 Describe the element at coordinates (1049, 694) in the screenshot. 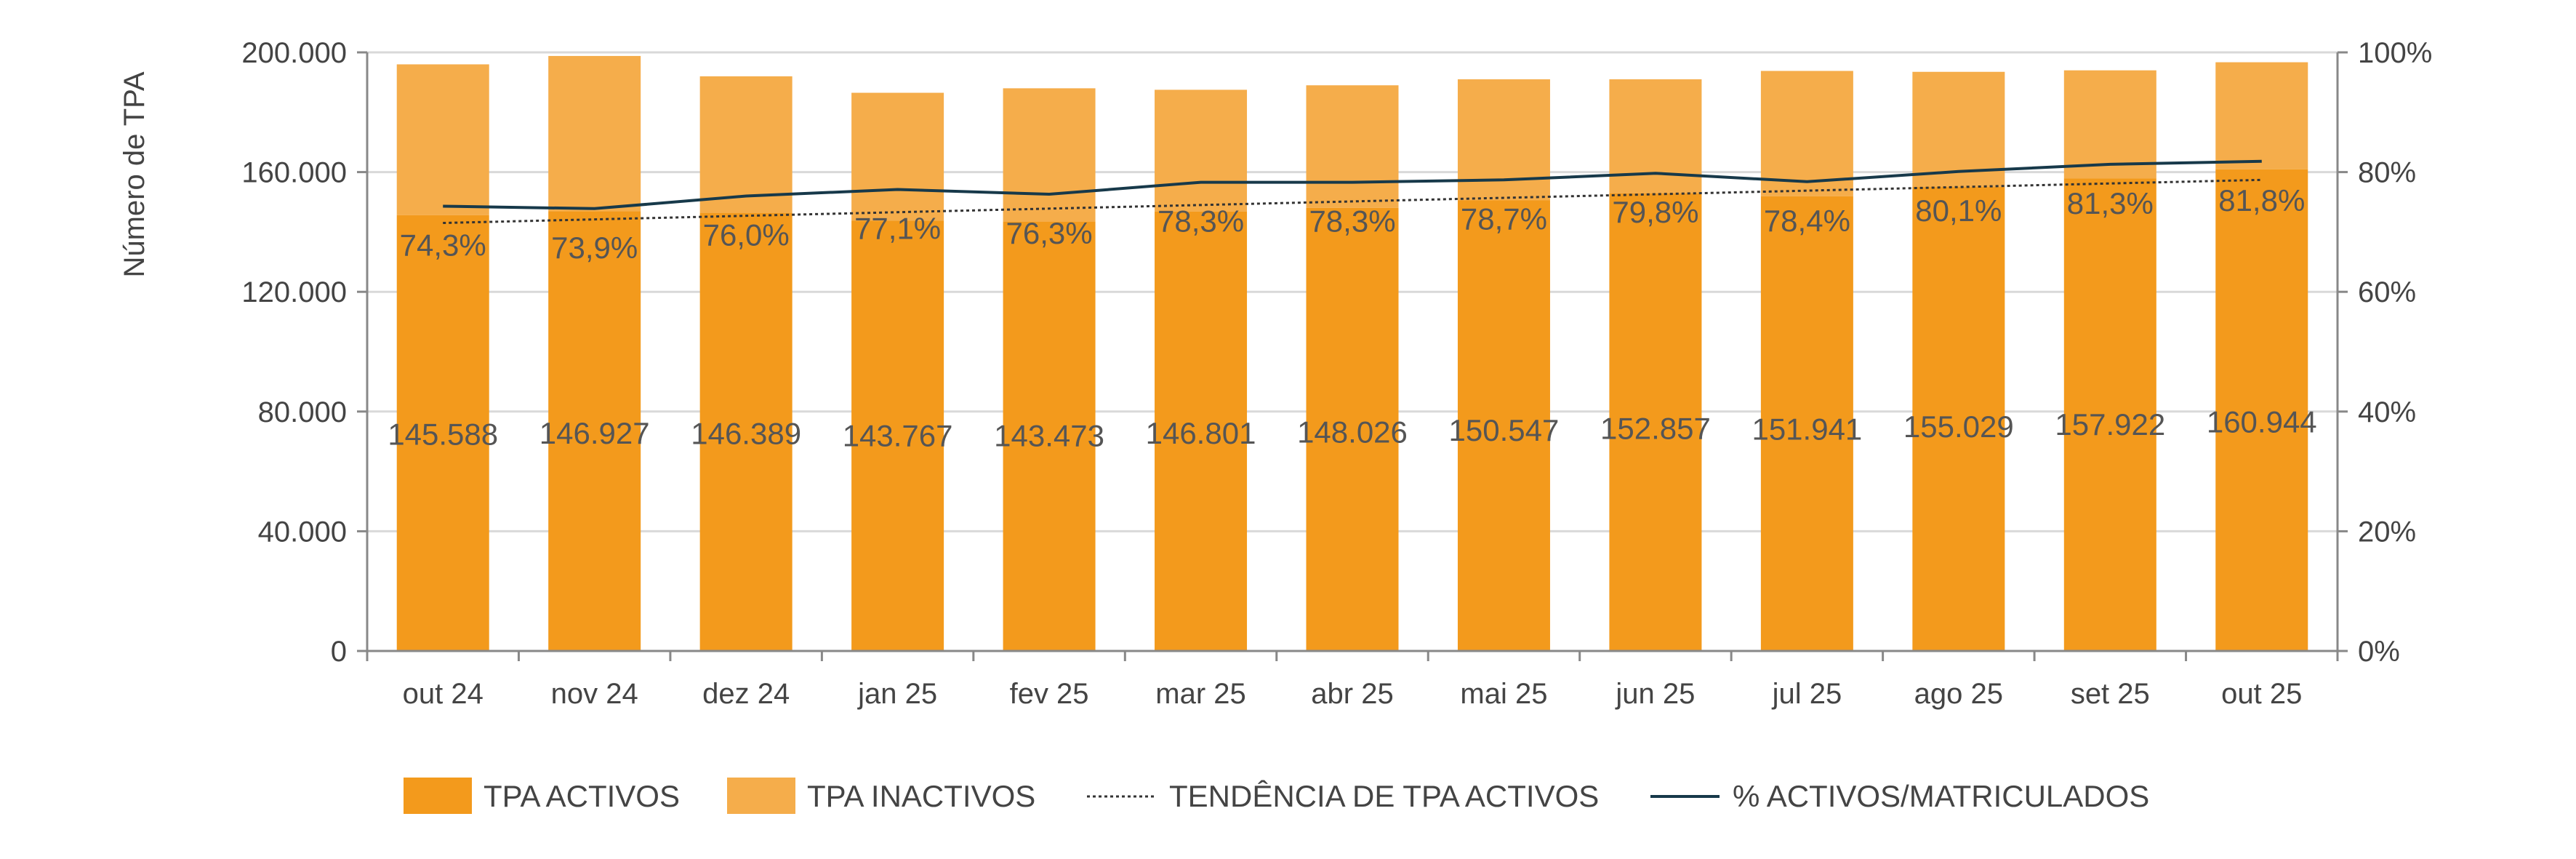

I see `x-tick-label: fev 25` at that location.